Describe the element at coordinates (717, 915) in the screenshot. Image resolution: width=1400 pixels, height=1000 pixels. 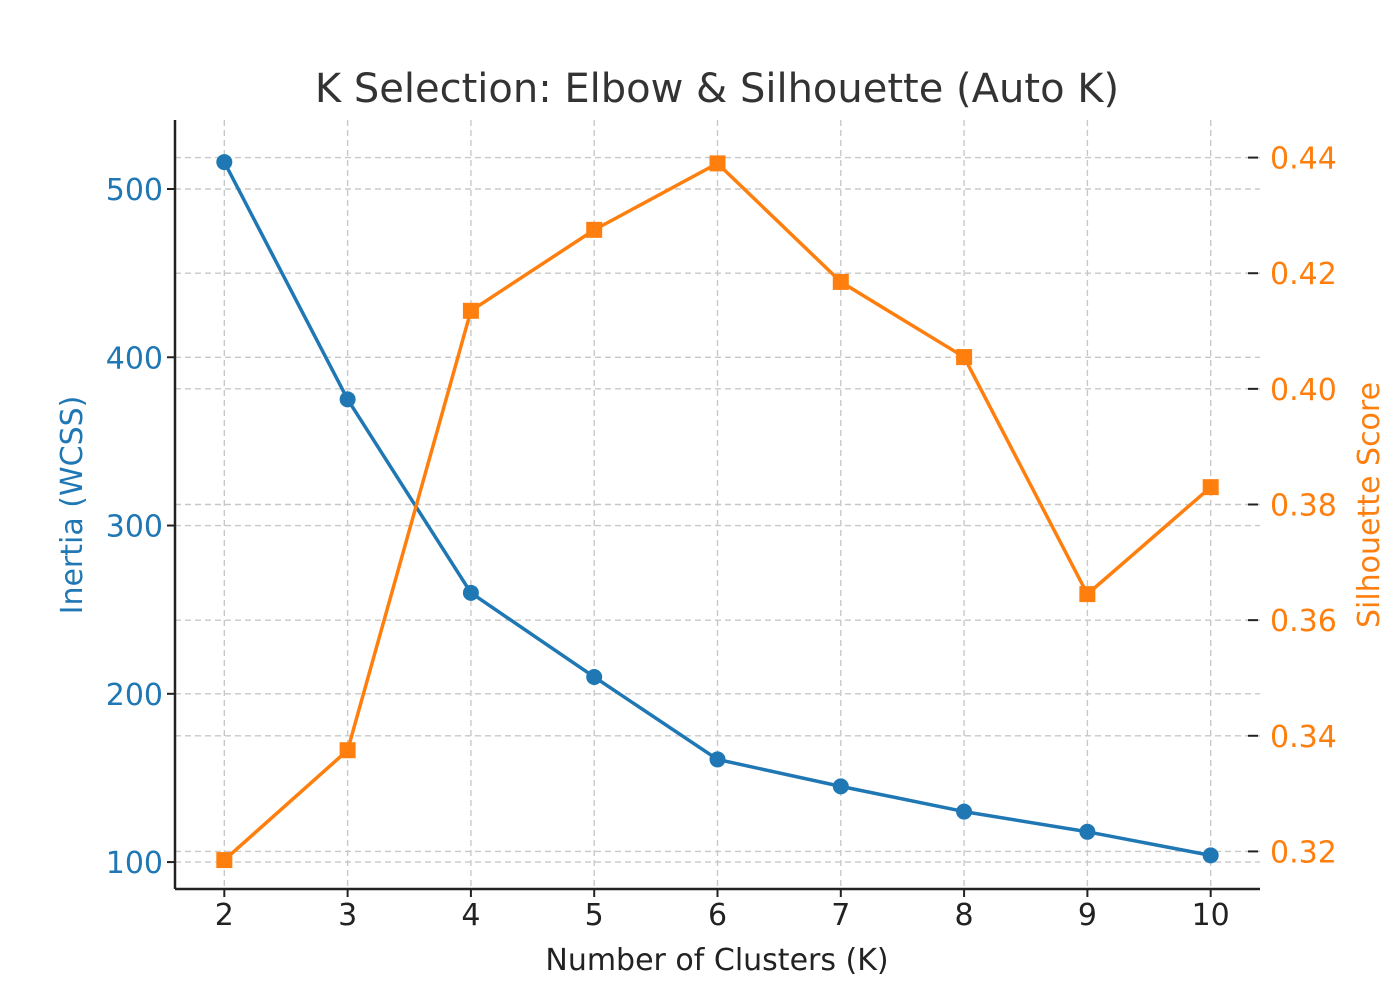
I see `x-tick-label: 6` at that location.